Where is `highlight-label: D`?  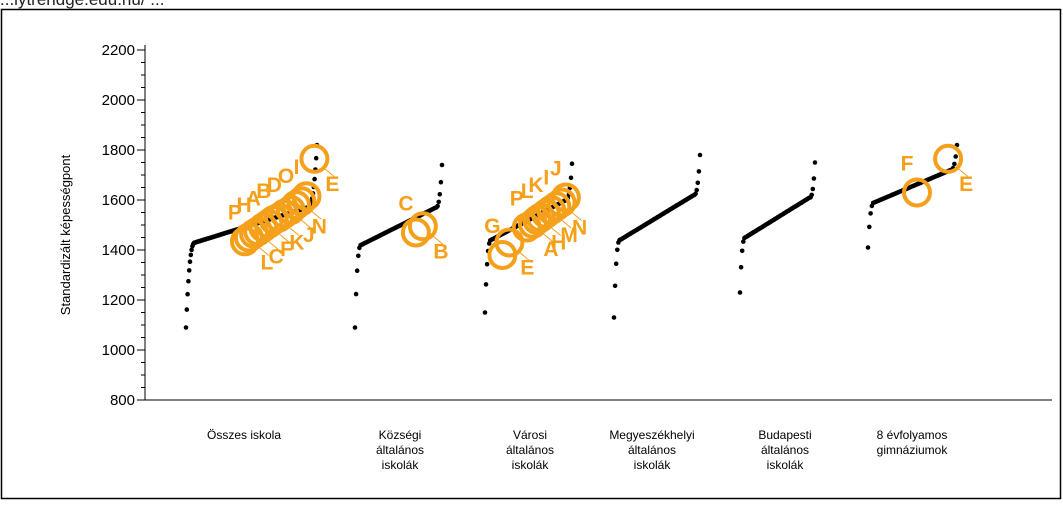 highlight-label: D is located at coordinates (274, 185).